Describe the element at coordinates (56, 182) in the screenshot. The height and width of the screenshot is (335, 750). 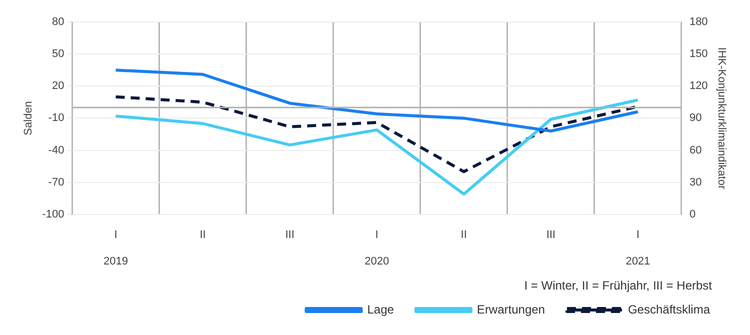
I see `y-tick-label: -70` at that location.